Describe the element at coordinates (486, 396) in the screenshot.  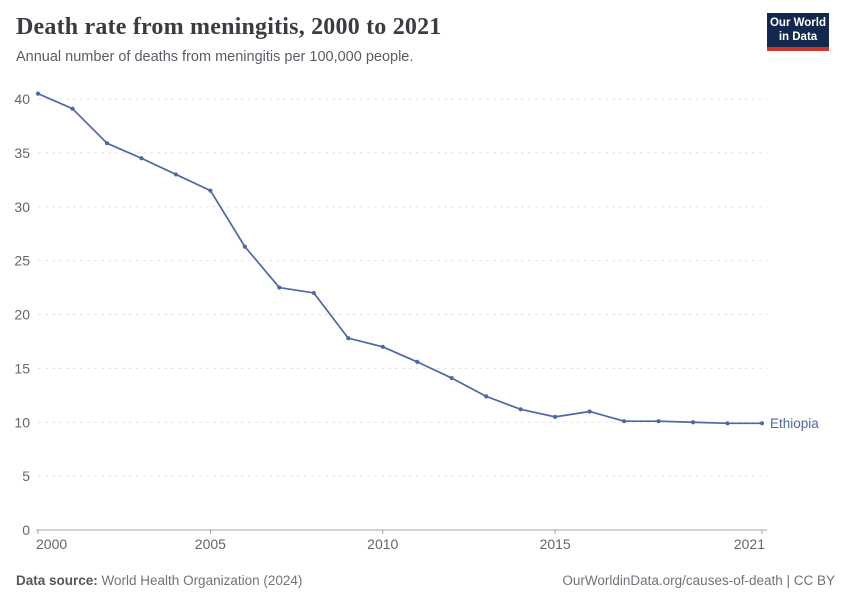
I see `data-point-2013` at that location.